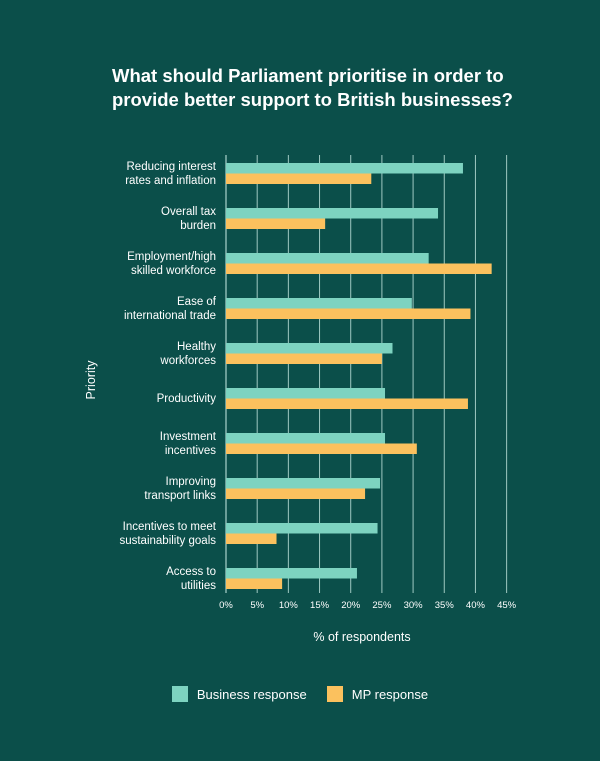 The height and width of the screenshot is (761, 600). What do you see at coordinates (186, 398) in the screenshot?
I see `category-label-line: Productivity` at bounding box center [186, 398].